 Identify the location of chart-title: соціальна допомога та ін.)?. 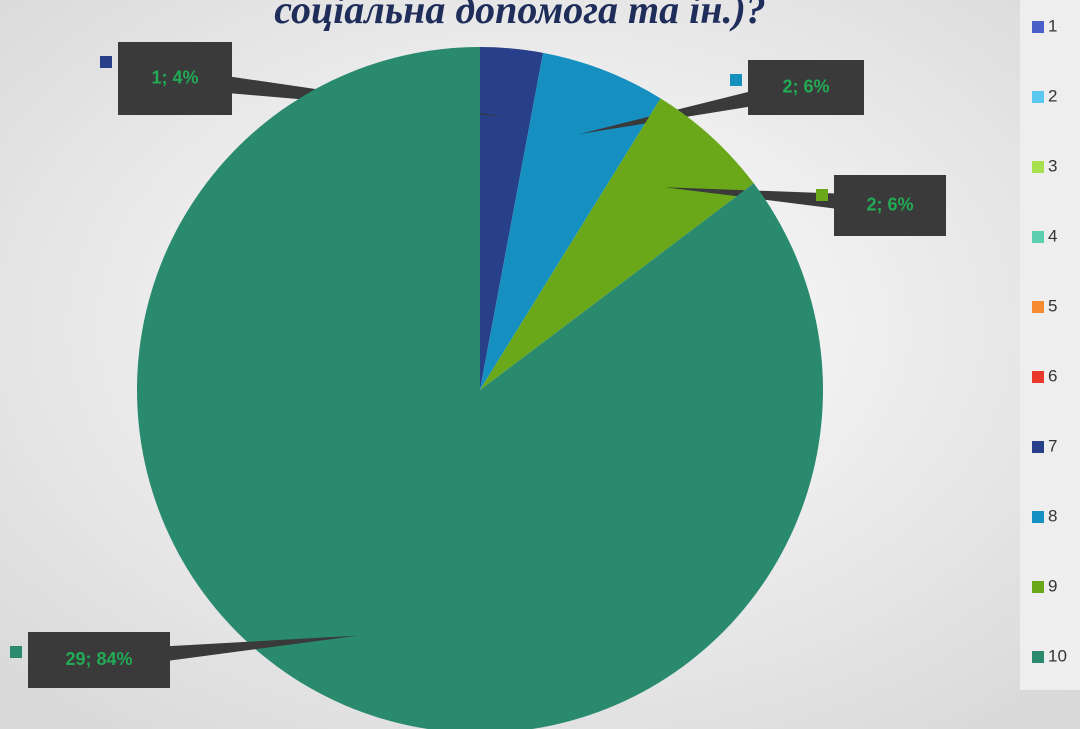
(520, 16).